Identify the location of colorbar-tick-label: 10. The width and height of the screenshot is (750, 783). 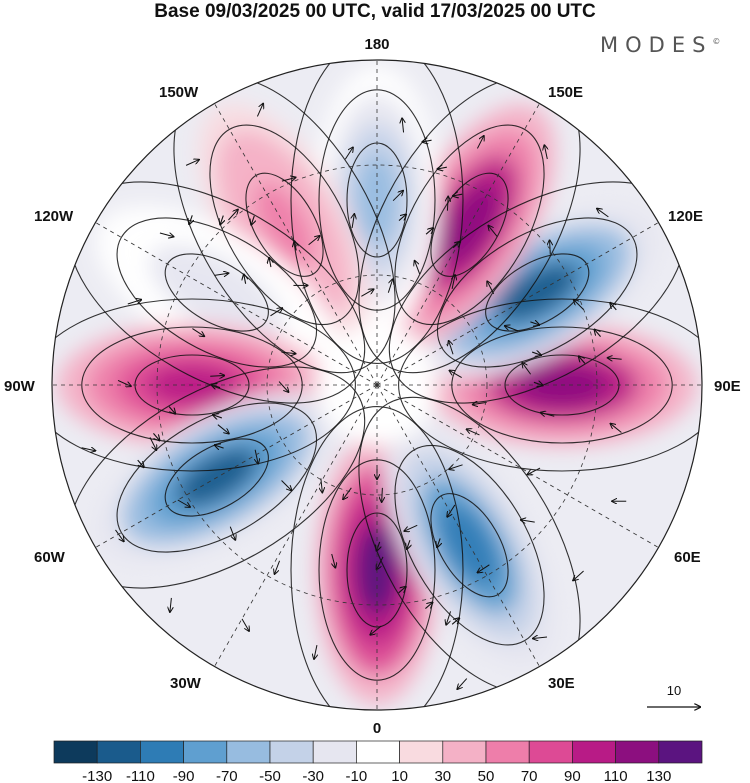
(399, 775).